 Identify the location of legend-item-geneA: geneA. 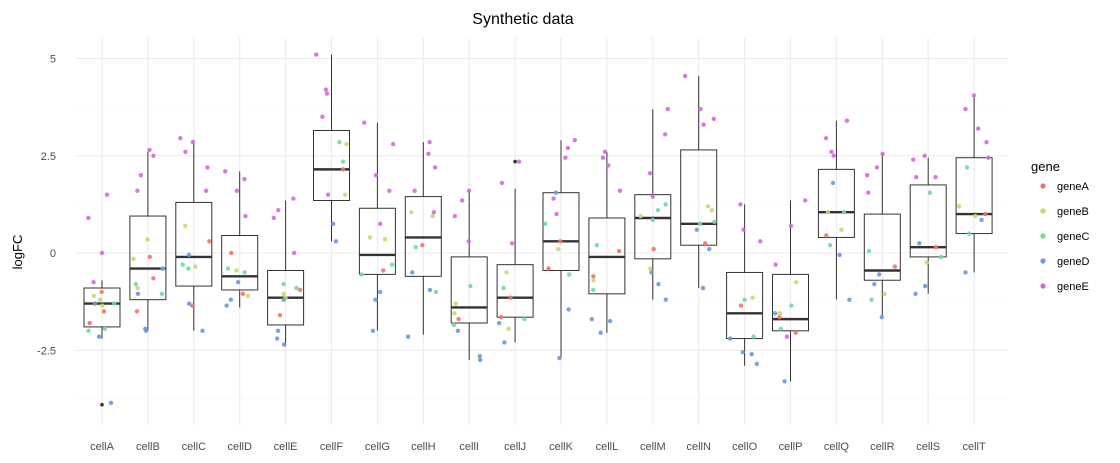
(1064, 187).